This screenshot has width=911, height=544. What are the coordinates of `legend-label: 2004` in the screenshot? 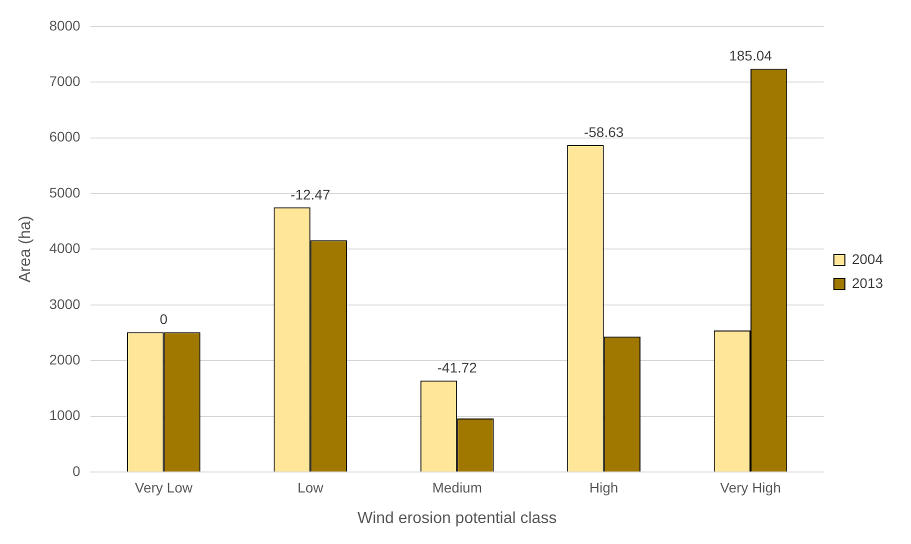 It's located at (868, 258).